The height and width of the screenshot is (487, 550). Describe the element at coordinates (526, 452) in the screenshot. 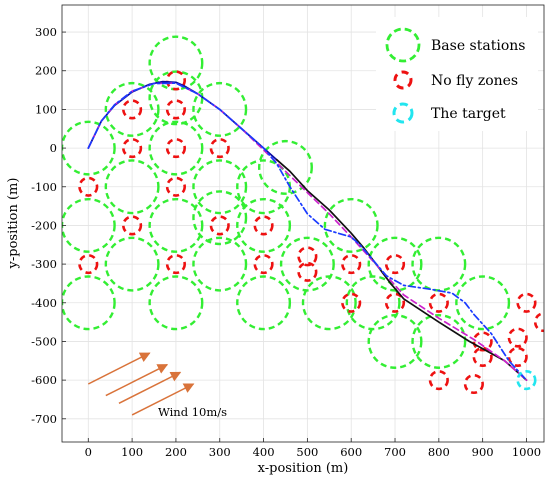

I see `x-tick-label: 1000` at that location.